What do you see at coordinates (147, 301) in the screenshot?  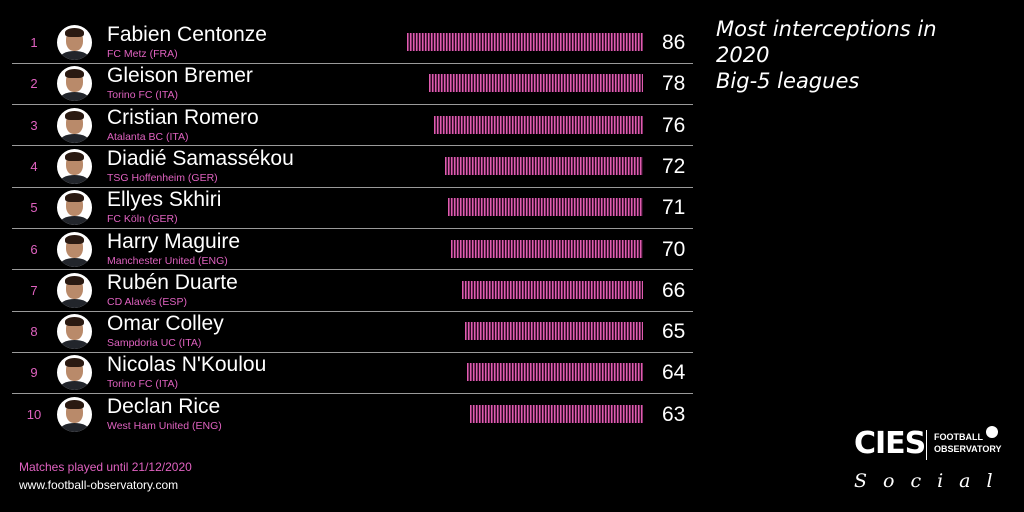 I see `player-club: CD Alavés (ESP)` at bounding box center [147, 301].